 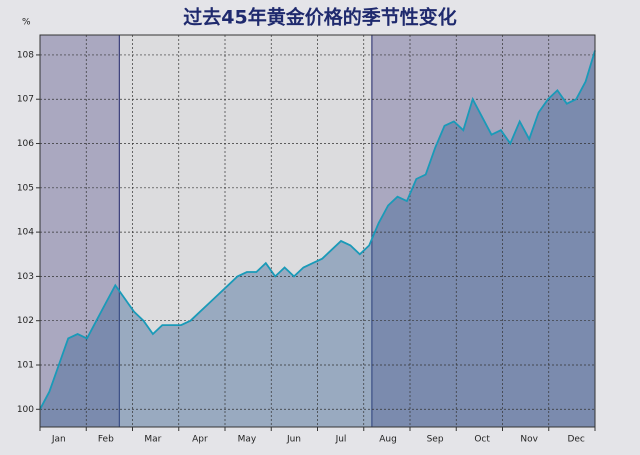 I want to click on y-tick-label: 106, so click(x=25, y=144).